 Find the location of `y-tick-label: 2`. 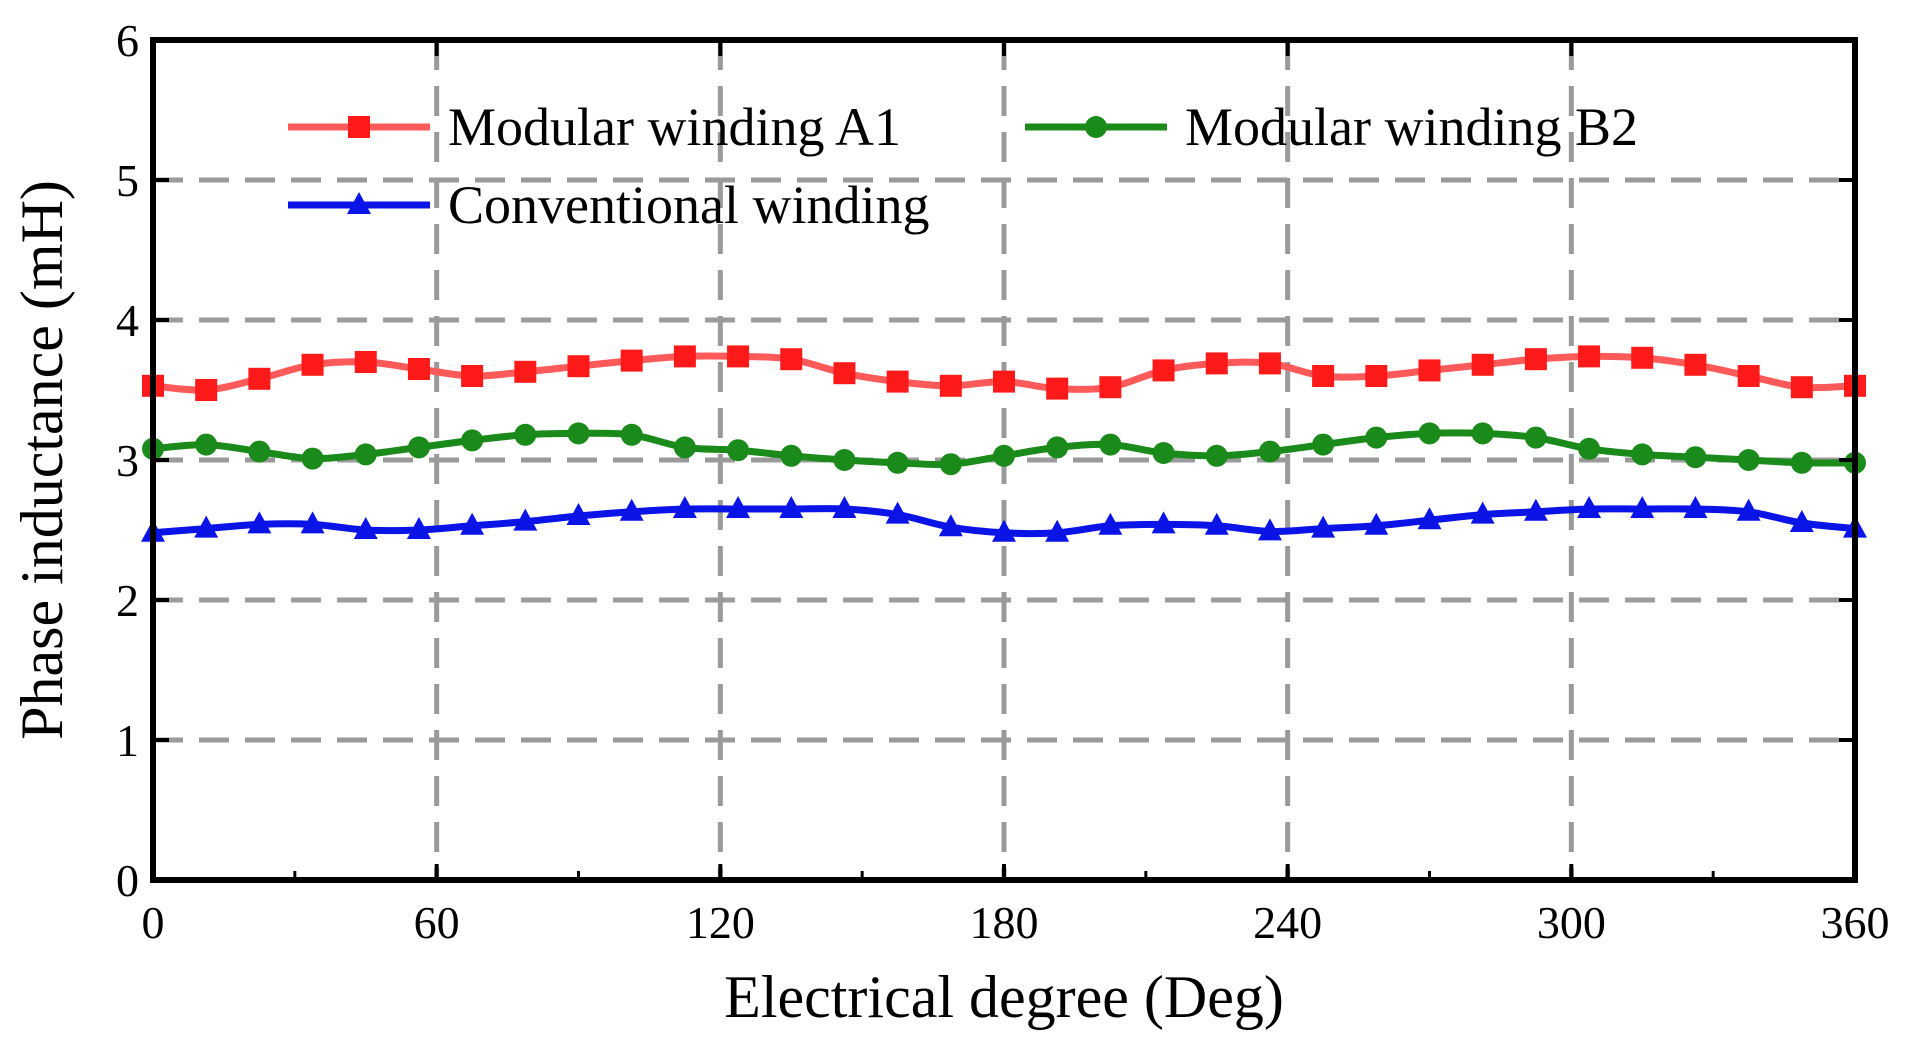

y-tick-label: 2 is located at coordinates (127, 600).